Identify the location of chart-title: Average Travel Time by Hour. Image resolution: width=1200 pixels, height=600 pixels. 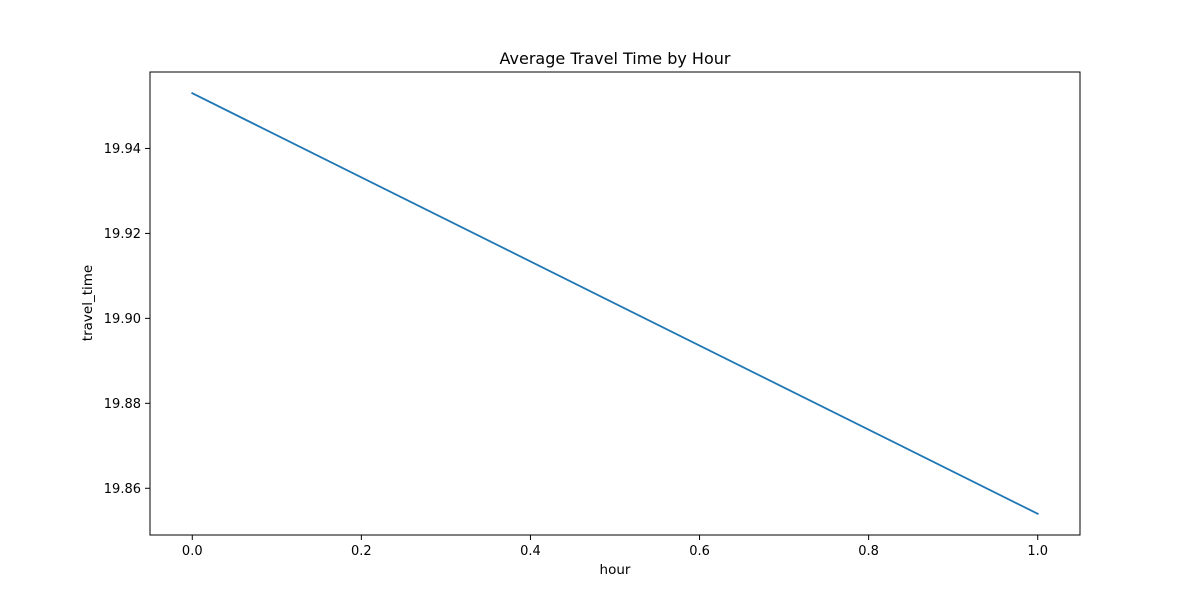
(615, 58).